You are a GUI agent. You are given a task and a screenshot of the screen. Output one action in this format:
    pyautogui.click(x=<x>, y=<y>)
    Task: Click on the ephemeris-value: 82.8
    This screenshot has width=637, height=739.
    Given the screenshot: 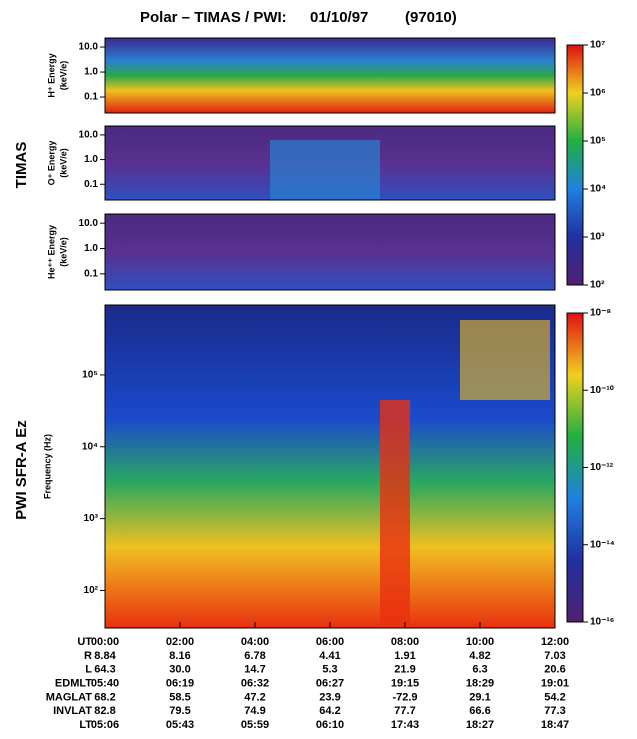 What is the action you would take?
    pyautogui.click(x=104, y=711)
    